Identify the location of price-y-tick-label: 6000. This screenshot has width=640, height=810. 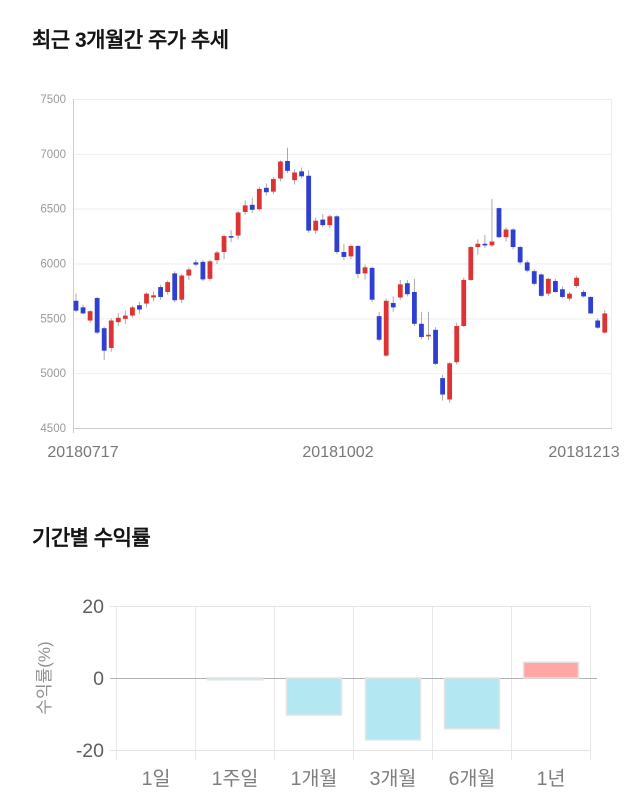
(53, 265).